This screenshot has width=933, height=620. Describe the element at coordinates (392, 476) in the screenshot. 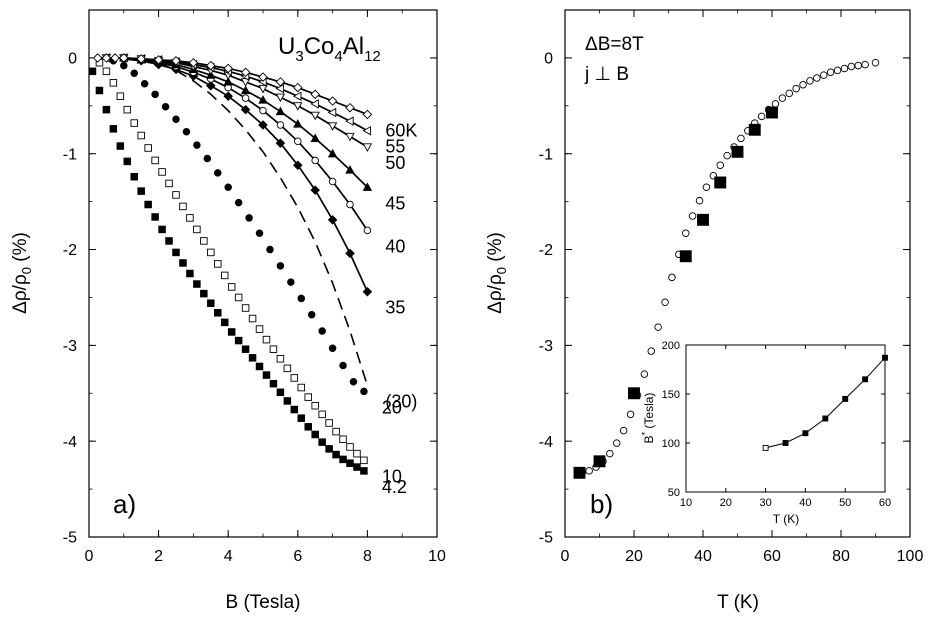

I see `series-label: 10` at that location.